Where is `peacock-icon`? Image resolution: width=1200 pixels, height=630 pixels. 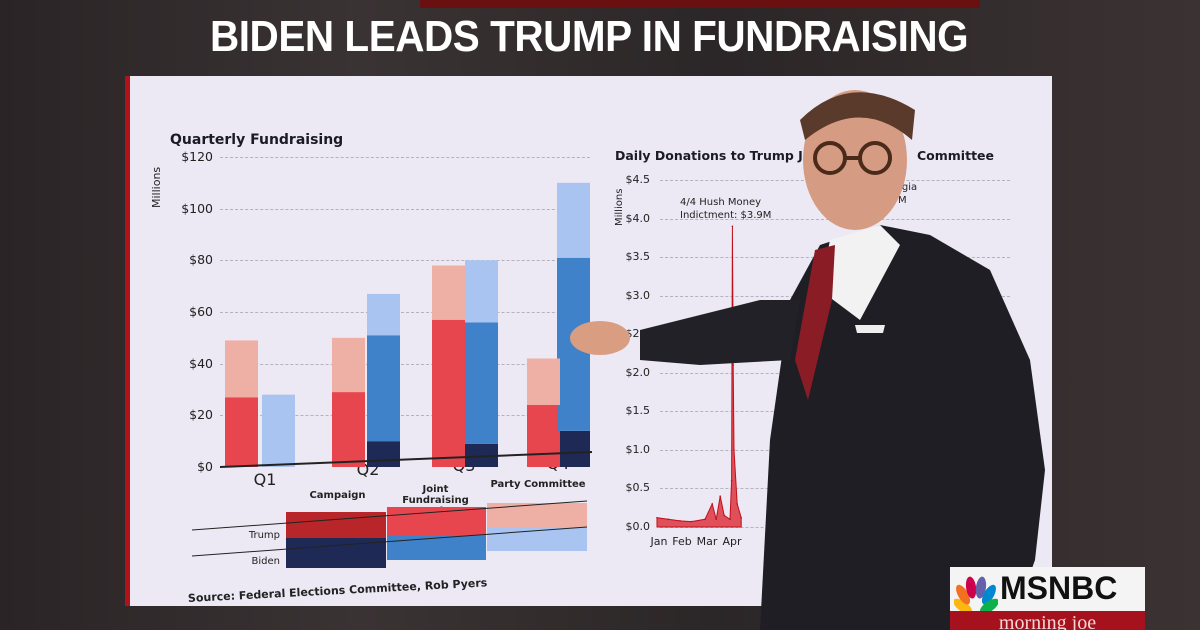 peacock-icon is located at coordinates (976, 593).